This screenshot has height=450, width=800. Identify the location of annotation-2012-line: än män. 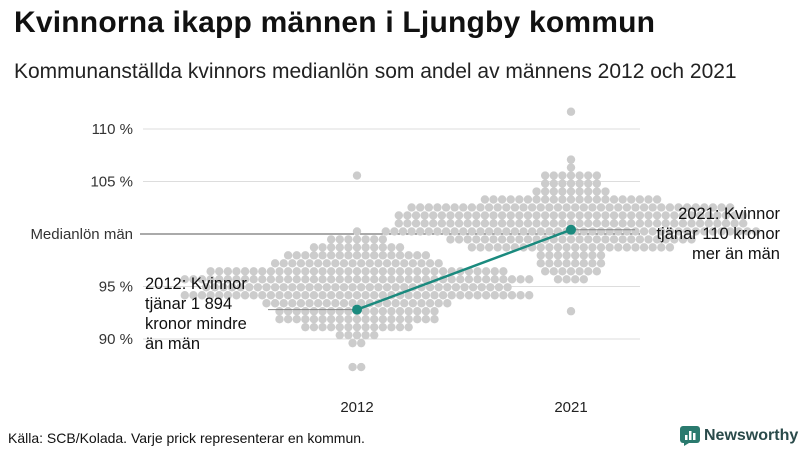
(172, 344).